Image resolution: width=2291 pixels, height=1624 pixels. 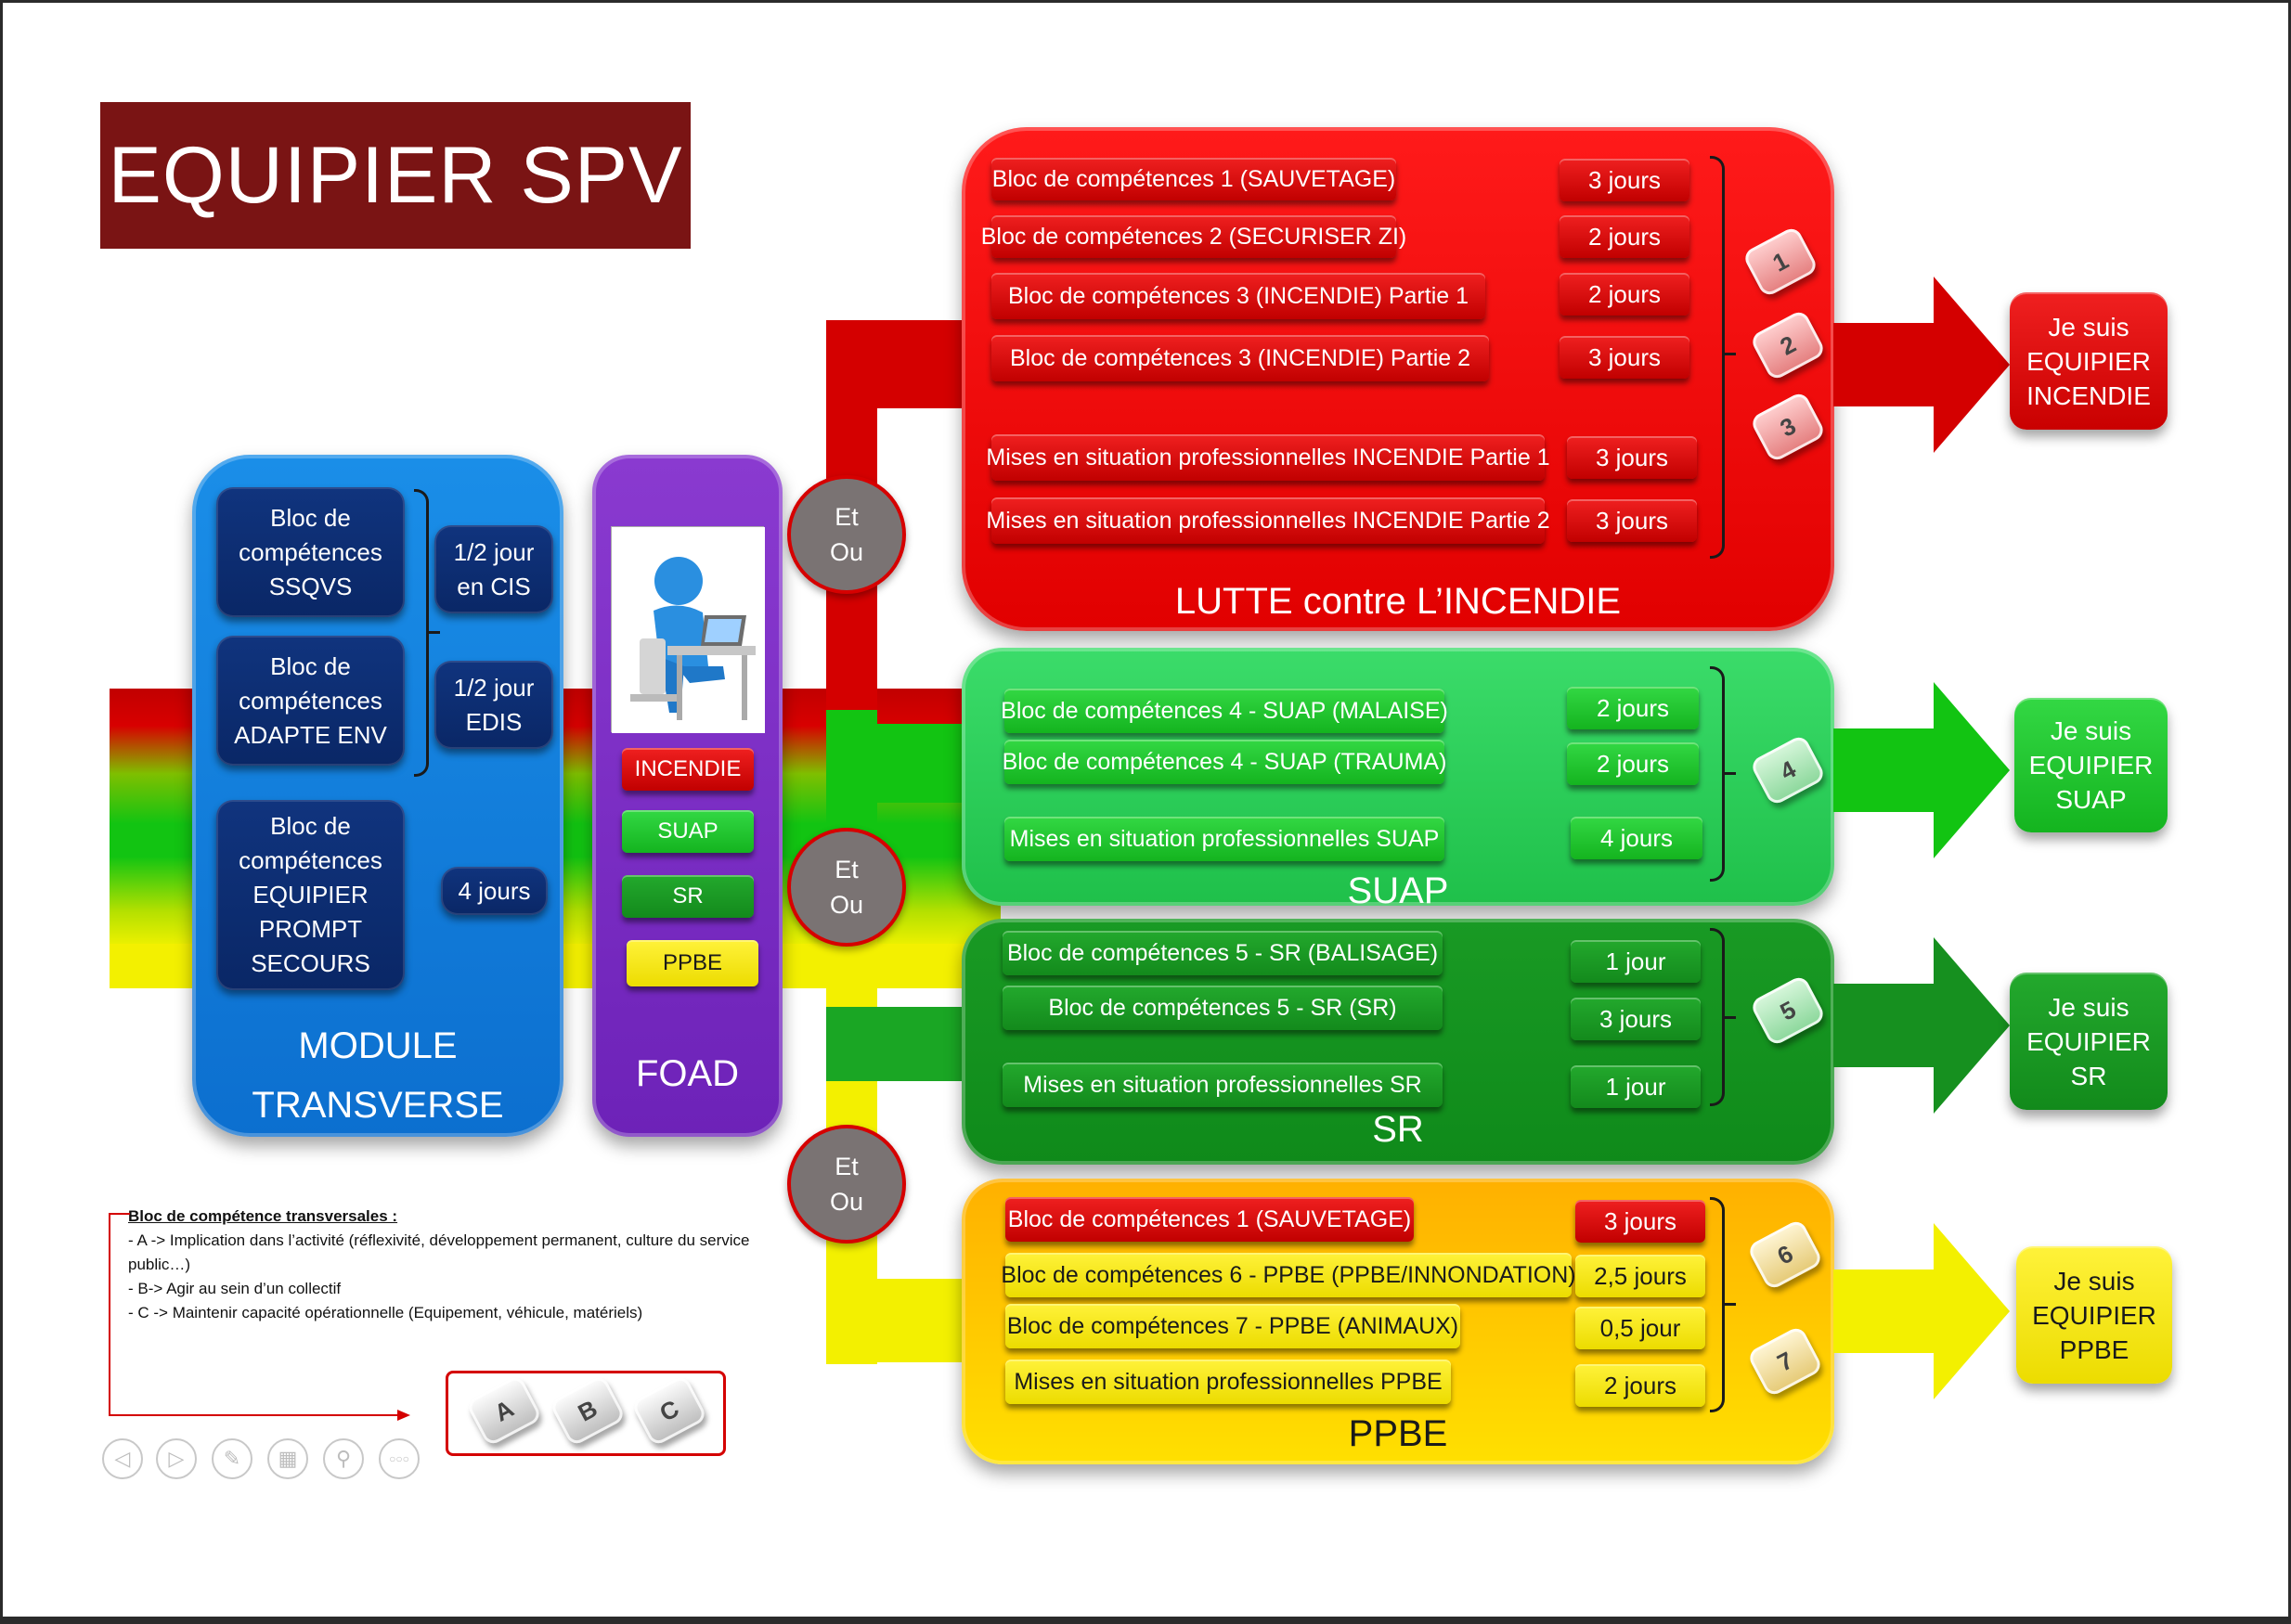 I want to click on incendie-brace-tick, so click(x=1730, y=354).